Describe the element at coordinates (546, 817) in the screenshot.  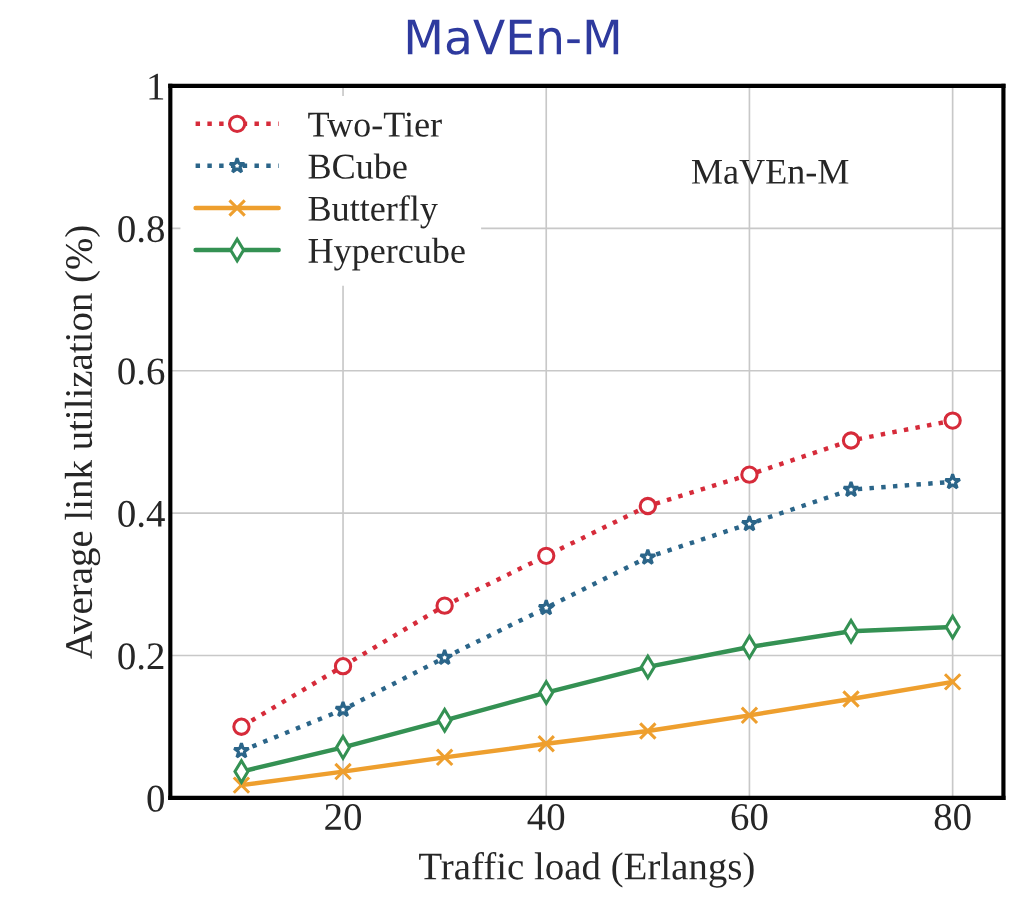
I see `x-tick-label: 40` at that location.